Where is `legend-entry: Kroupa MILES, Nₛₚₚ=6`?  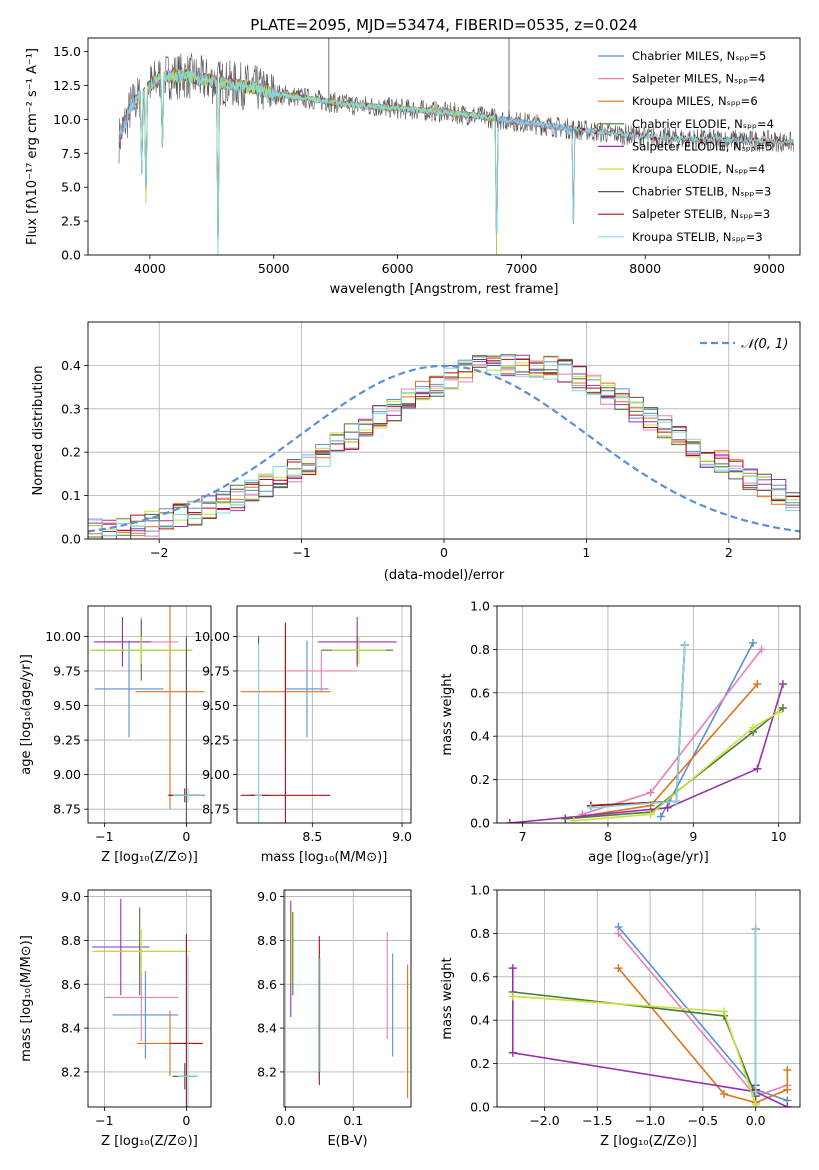 legend-entry: Kroupa MILES, Nₛₚₚ=6 is located at coordinates (695, 101).